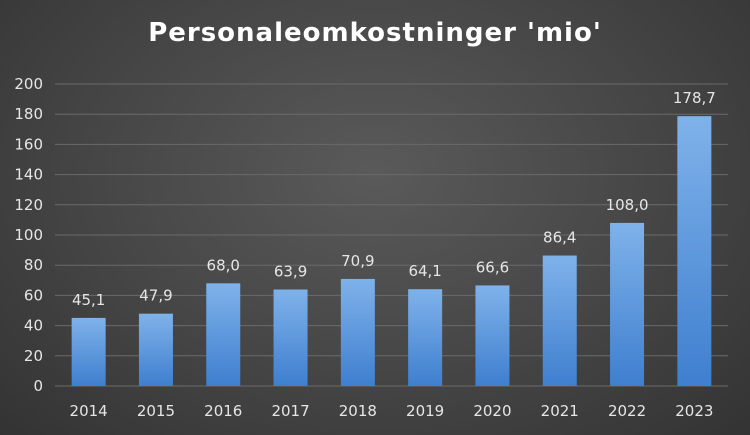  I want to click on y-tick-label: 200, so click(28, 84).